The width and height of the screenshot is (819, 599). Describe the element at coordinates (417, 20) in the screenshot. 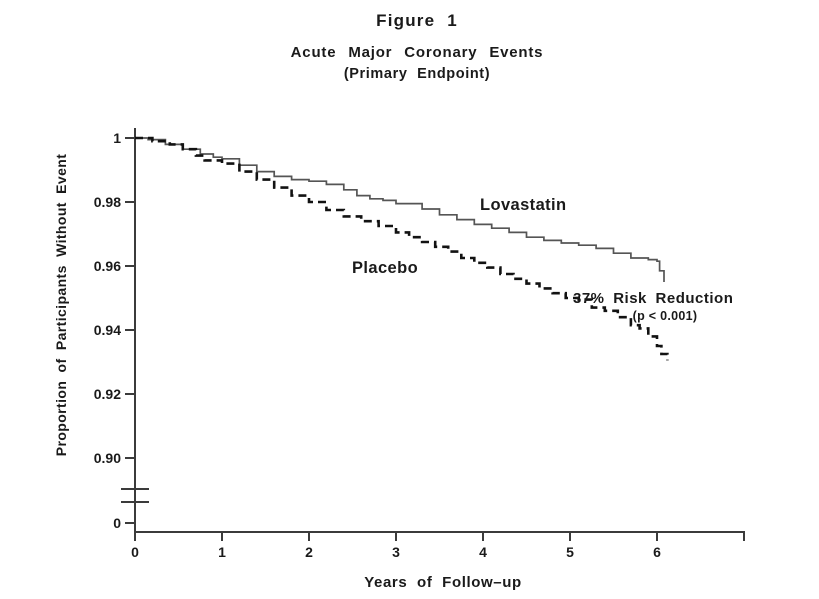

I see `figure-title: Figure 1` at that location.